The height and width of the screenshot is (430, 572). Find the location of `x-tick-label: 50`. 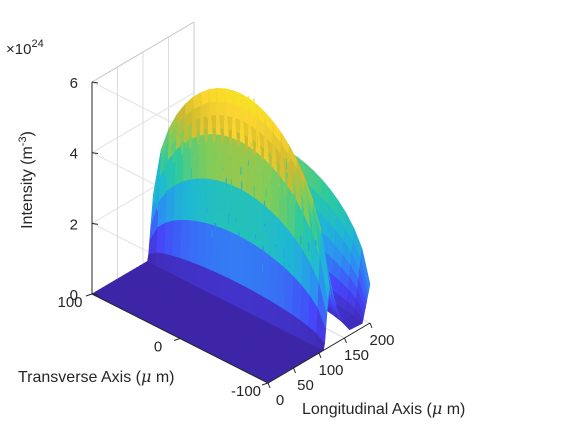

x-tick-label: 50 is located at coordinates (305, 385).